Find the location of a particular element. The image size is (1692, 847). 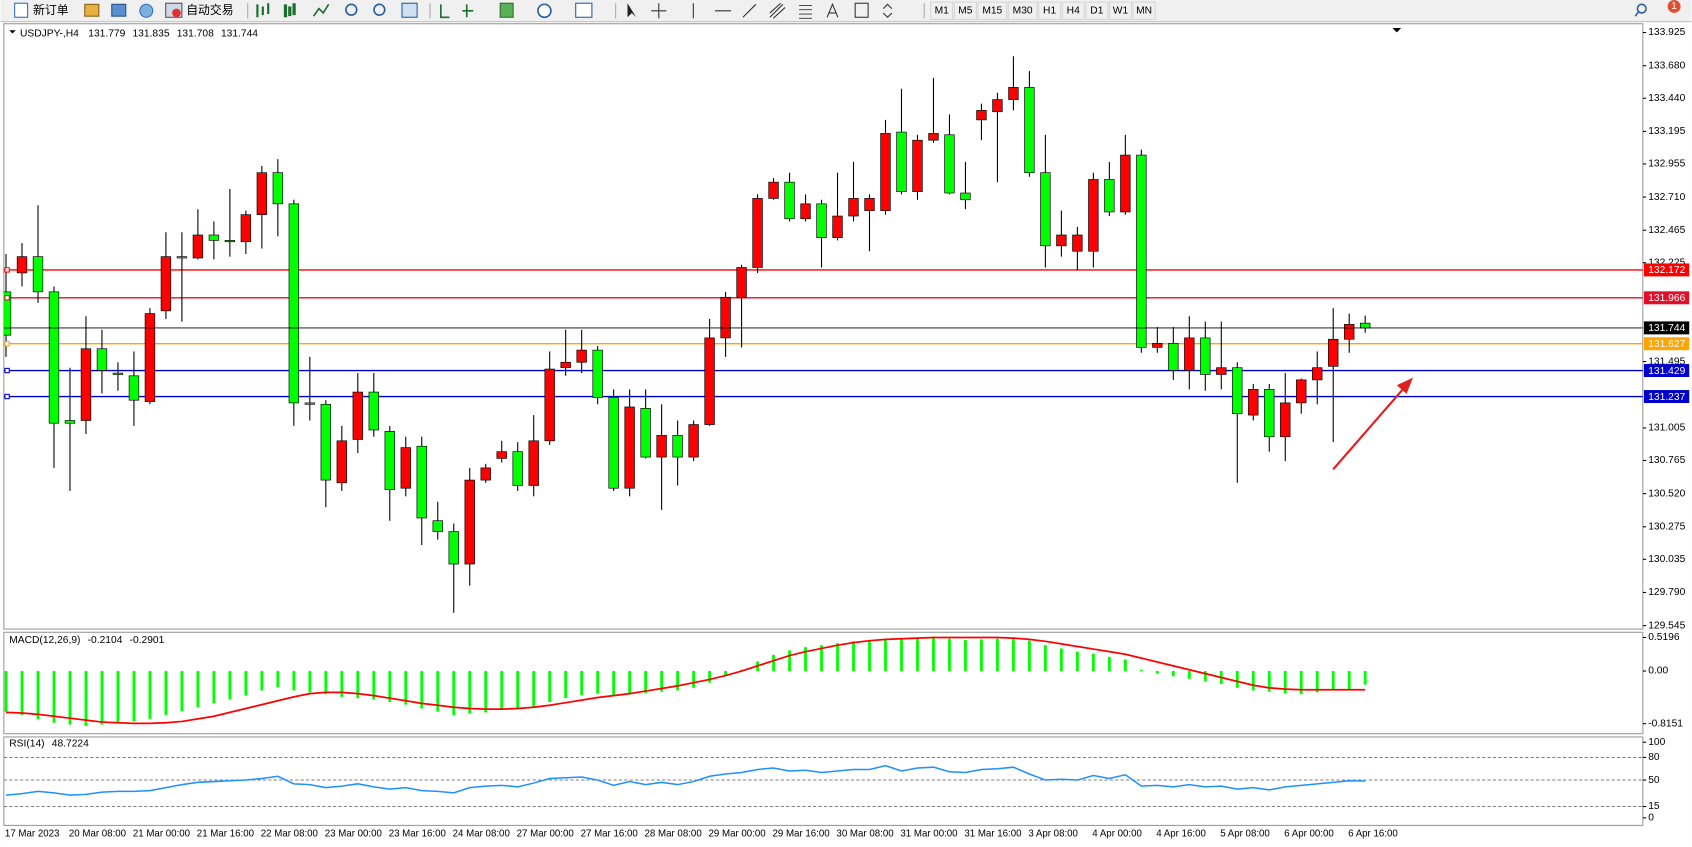

notification-badge is located at coordinates (1674, 6).